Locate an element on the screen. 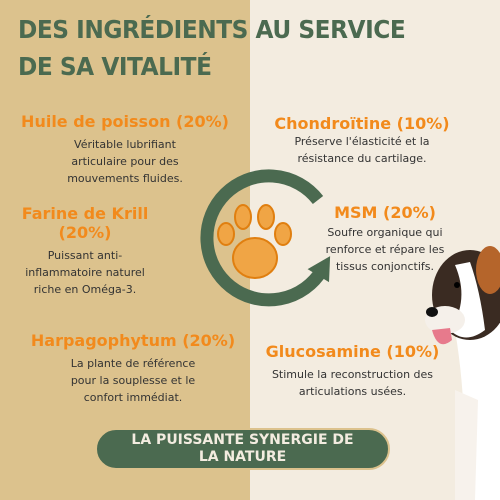 This screenshot has height=500, width=500. dog is located at coordinates (462, 373).